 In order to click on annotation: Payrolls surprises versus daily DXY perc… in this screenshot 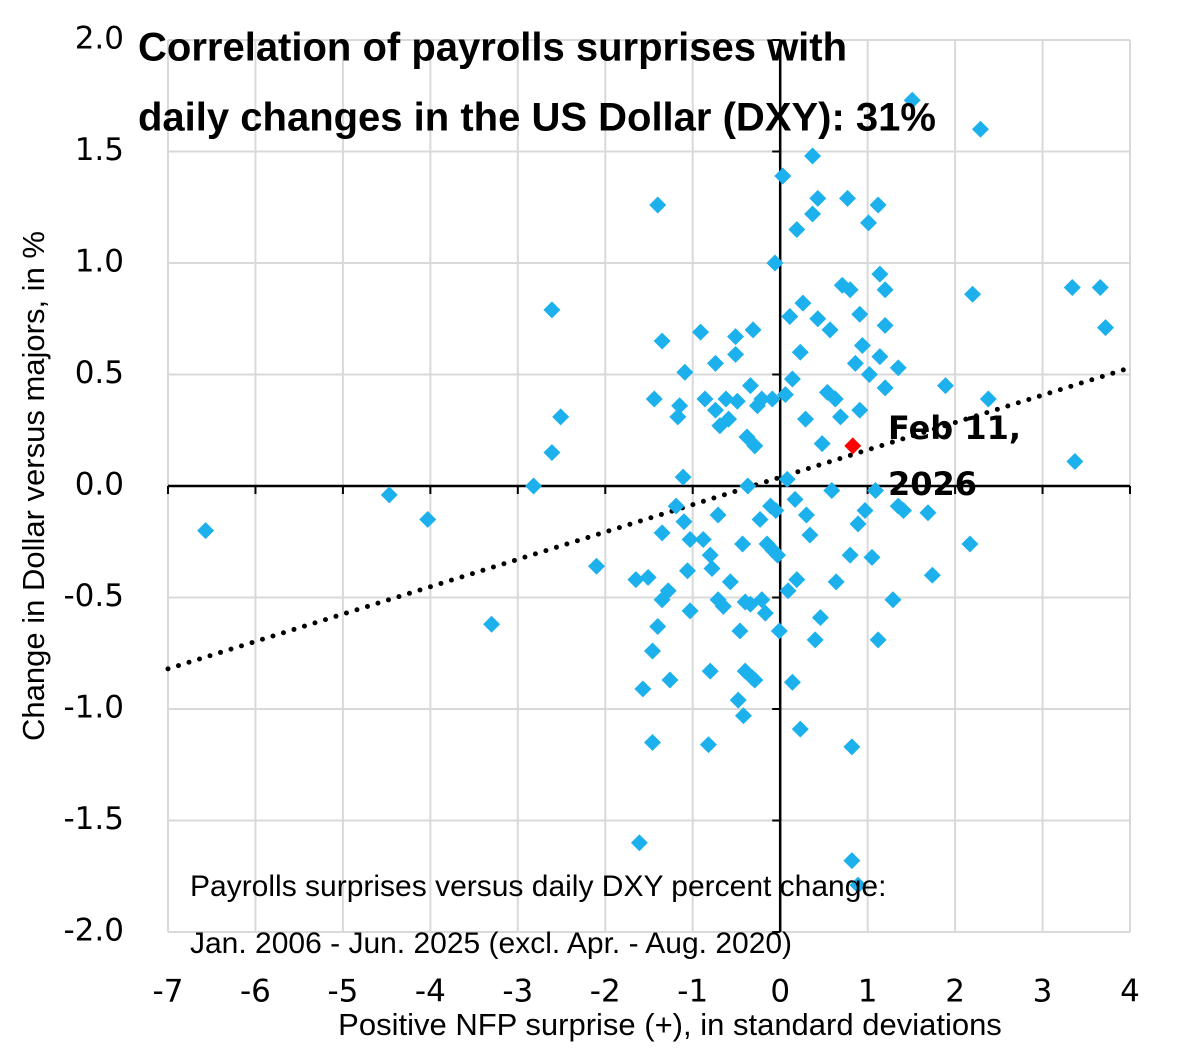, I will do `click(538, 886)`.